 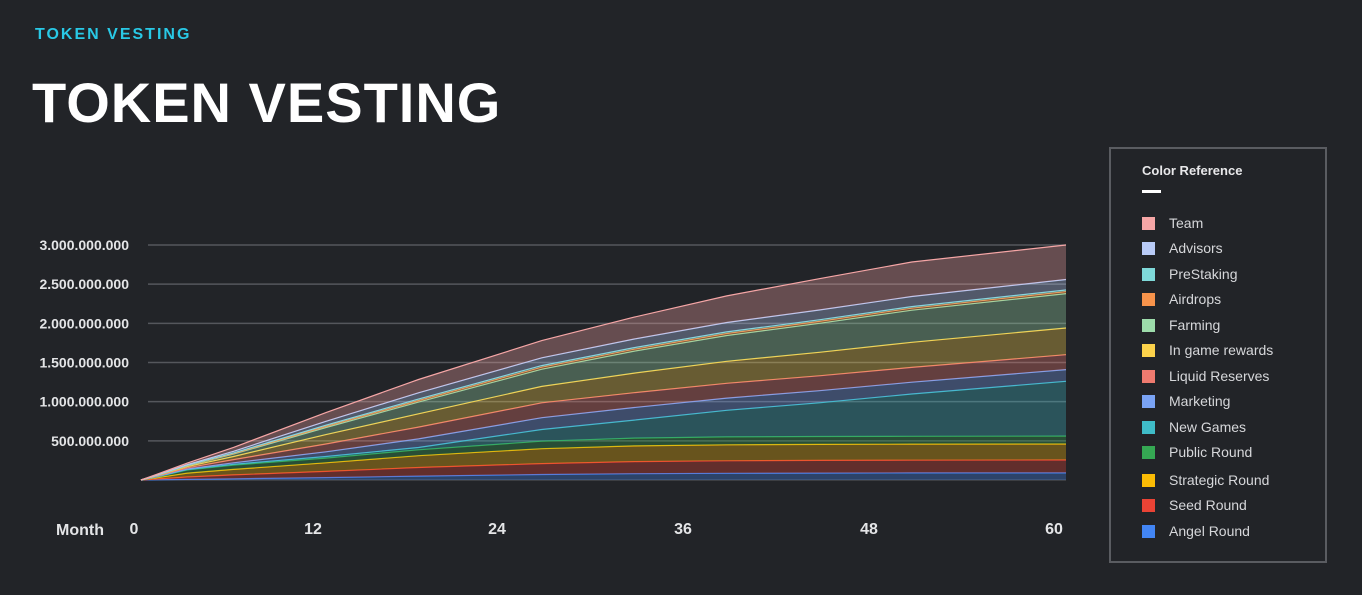 What do you see at coordinates (134, 529) in the screenshot?
I see `x-tick-label: 0` at bounding box center [134, 529].